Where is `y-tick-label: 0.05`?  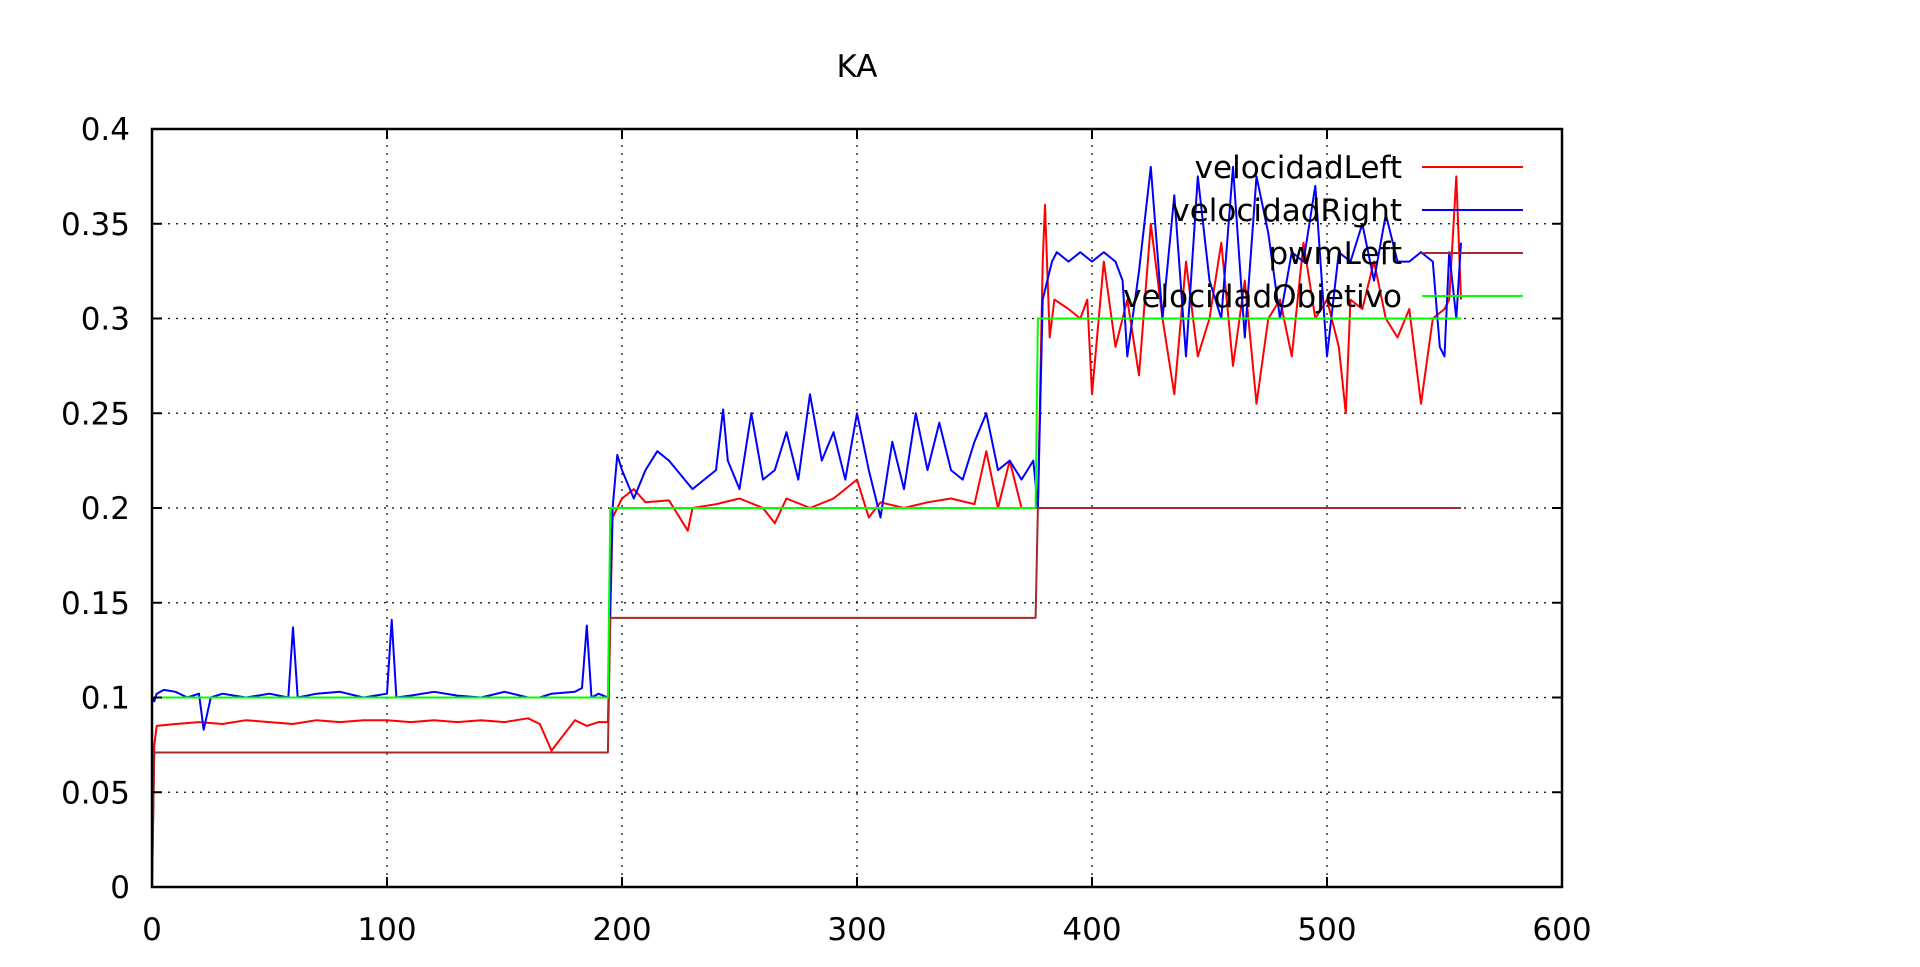
y-tick-label: 0.05 is located at coordinates (95, 793).